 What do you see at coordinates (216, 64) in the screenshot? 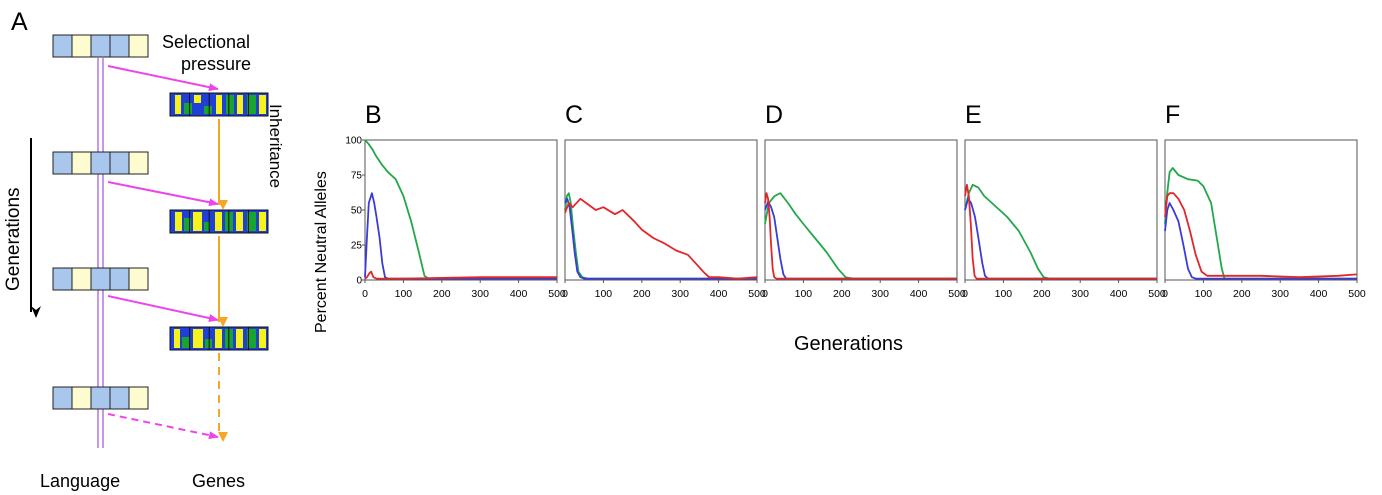
I see `selectional-pressure-label-line2: pressure` at bounding box center [216, 64].